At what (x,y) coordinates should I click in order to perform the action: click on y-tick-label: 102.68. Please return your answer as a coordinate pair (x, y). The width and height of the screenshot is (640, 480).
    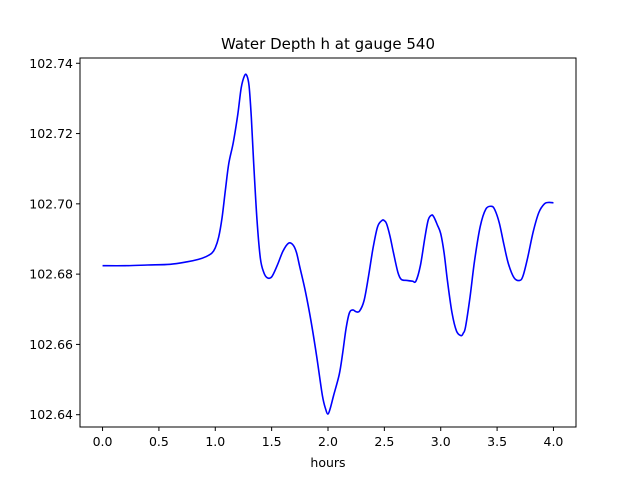
    Looking at the image, I should click on (51, 274).